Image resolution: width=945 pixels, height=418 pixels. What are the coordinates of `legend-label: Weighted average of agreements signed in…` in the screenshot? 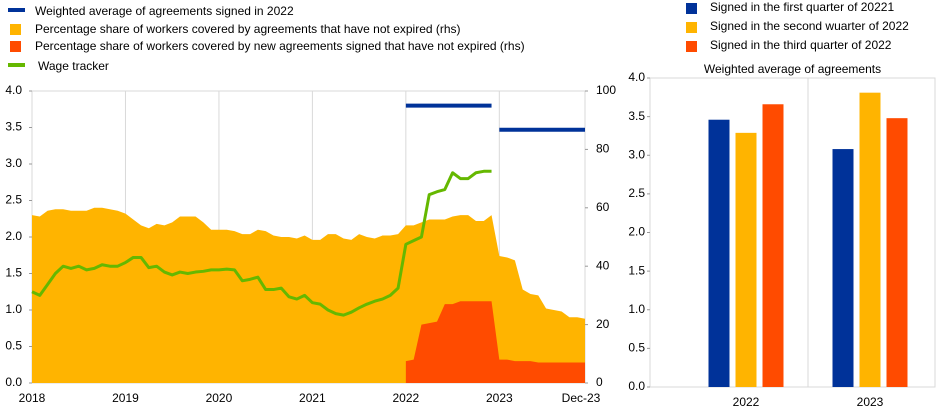 It's located at (164, 11).